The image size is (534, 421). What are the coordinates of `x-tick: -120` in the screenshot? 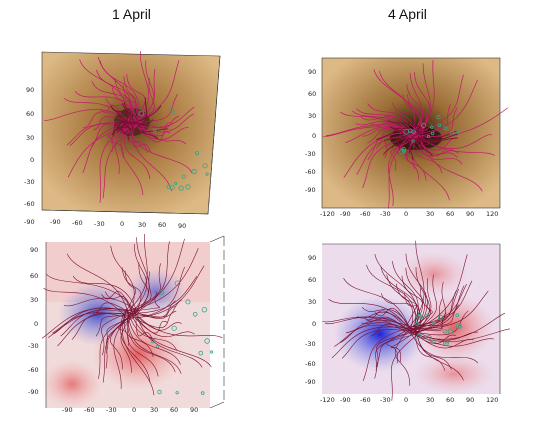 It's located at (327, 400).